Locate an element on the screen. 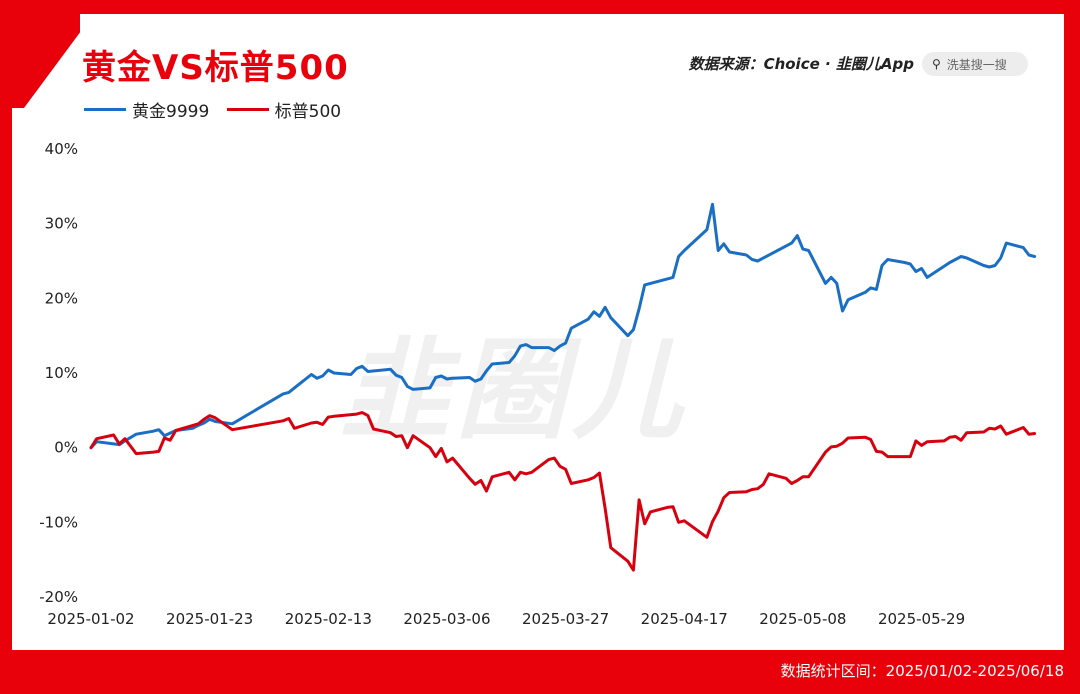  legend-swatch-sp500 is located at coordinates (247, 109).